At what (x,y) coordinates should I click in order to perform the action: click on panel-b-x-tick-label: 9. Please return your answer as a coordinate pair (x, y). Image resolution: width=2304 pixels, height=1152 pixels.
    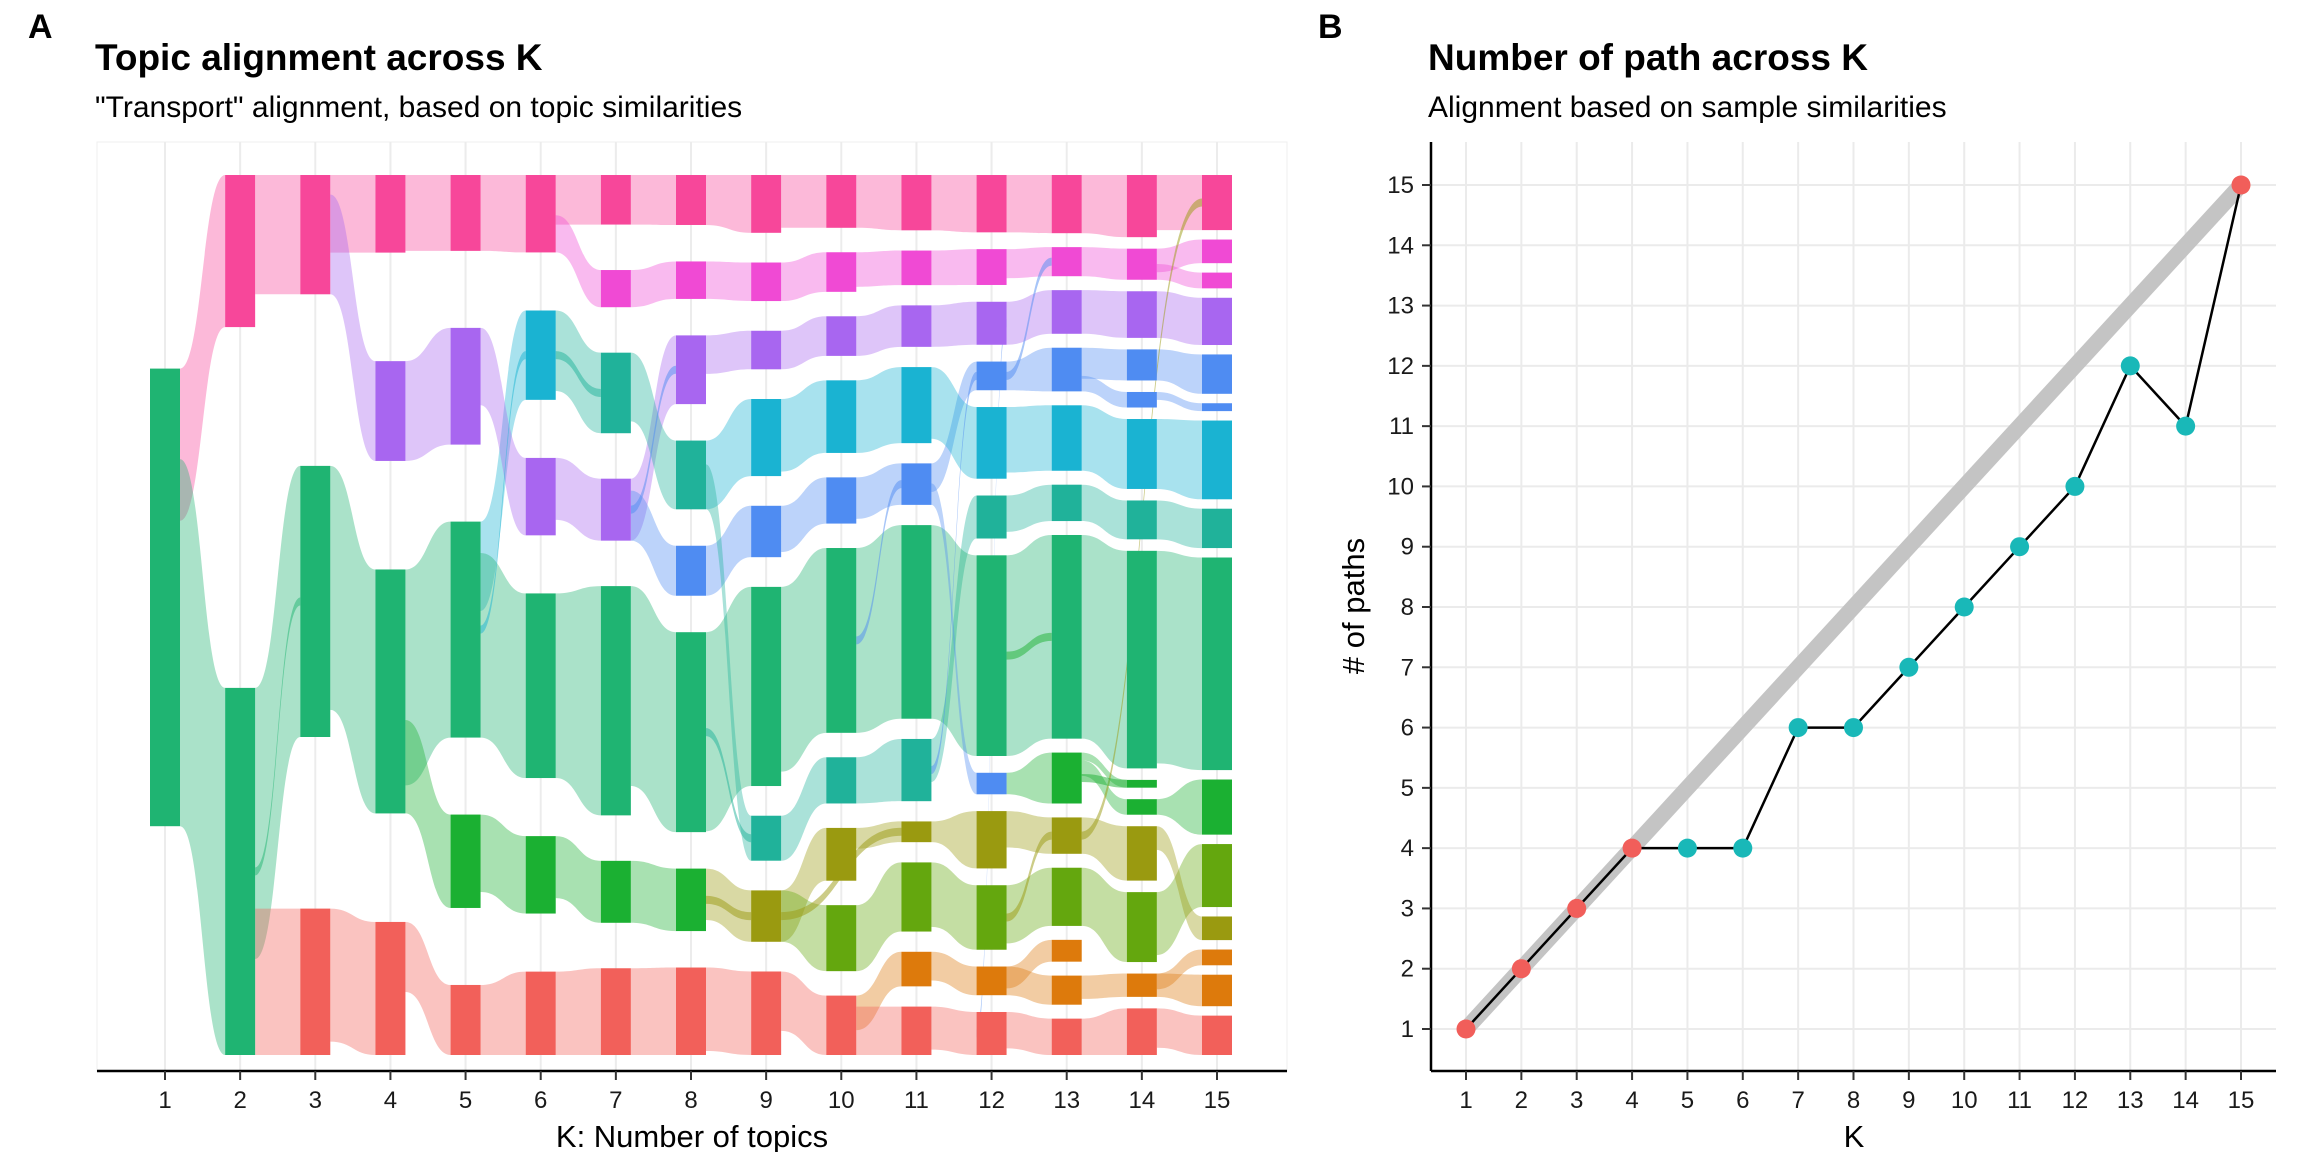
    Looking at the image, I should click on (1908, 1100).